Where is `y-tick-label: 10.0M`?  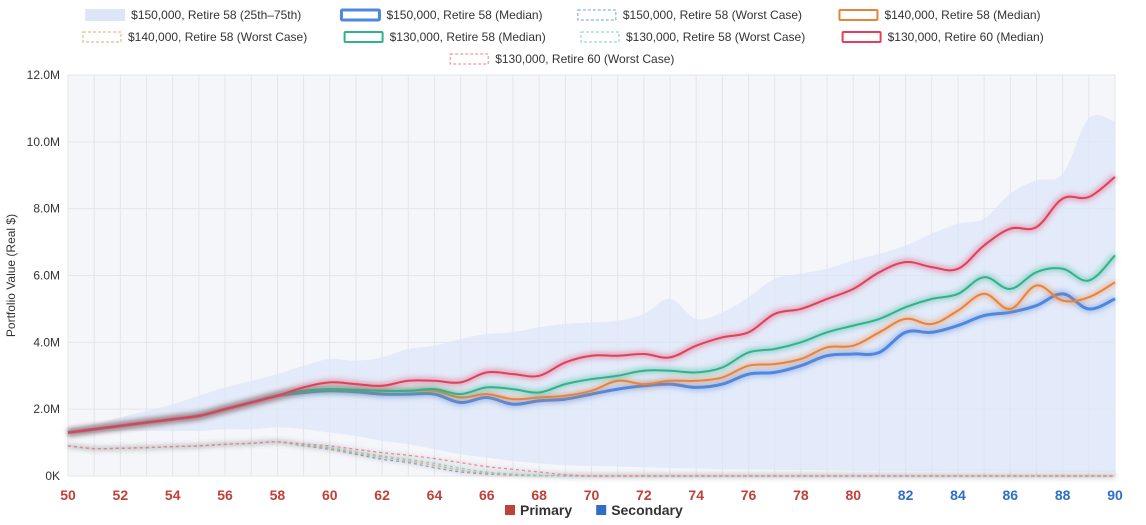
y-tick-label: 10.0M is located at coordinates (43, 142).